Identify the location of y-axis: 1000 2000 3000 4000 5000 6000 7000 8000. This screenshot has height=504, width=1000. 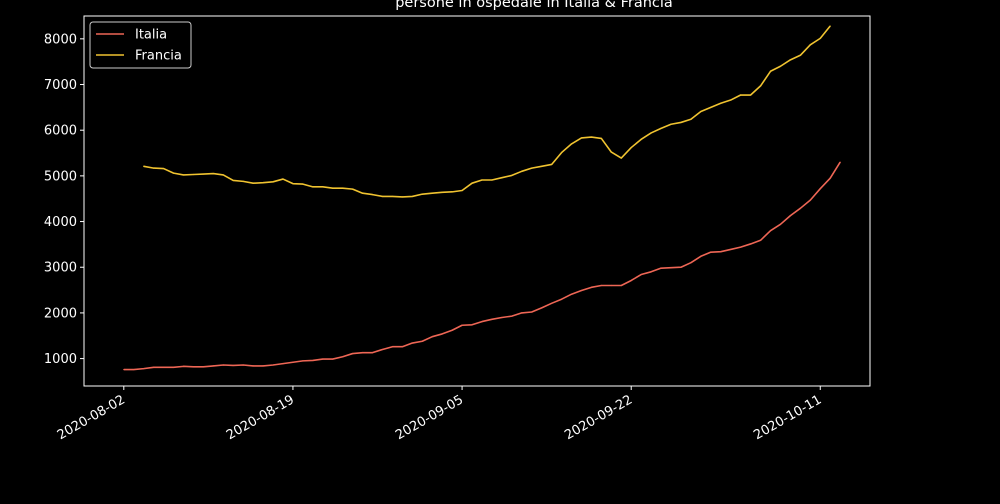
(64, 199).